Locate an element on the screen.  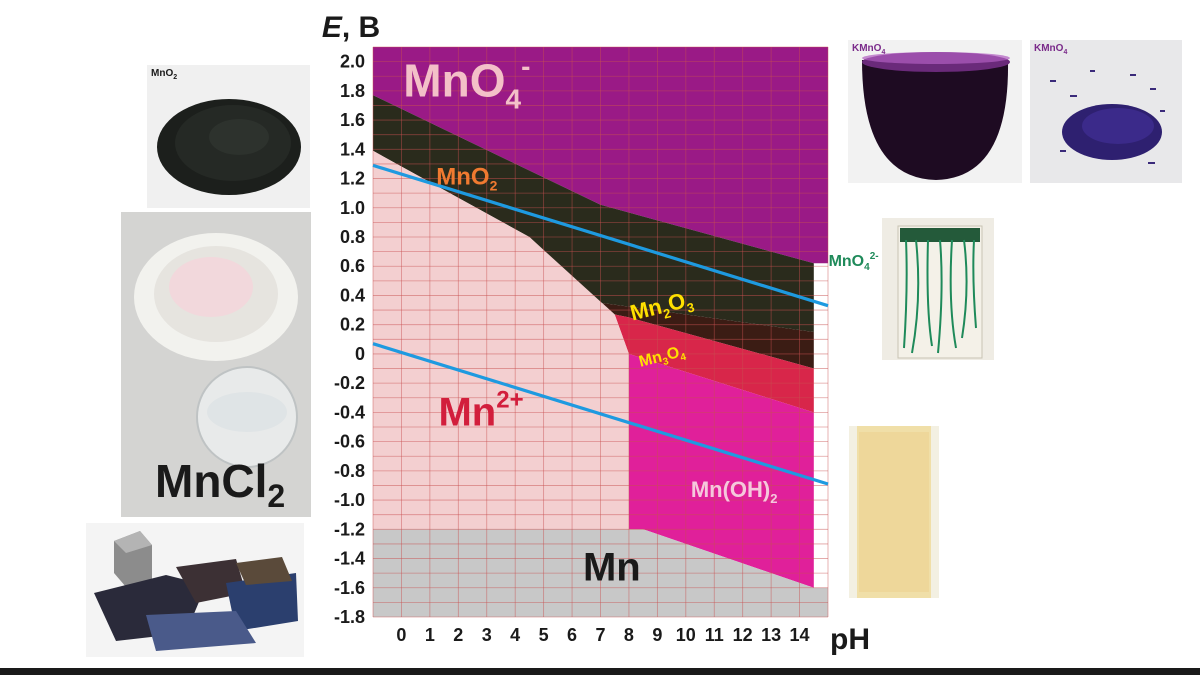
mnoh2-photo is located at coordinates (894, 512).